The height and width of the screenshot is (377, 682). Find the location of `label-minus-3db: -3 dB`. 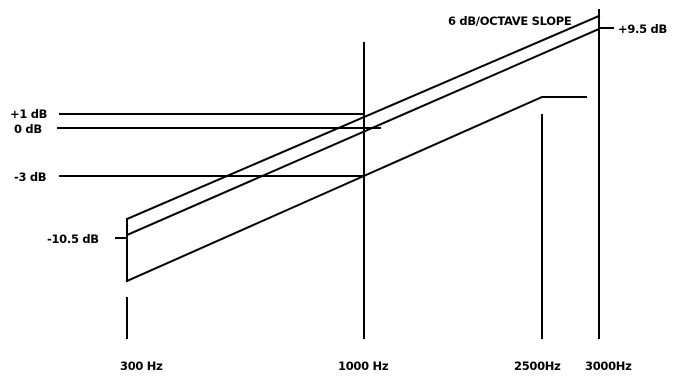

label-minus-3db: -3 dB is located at coordinates (30, 177).